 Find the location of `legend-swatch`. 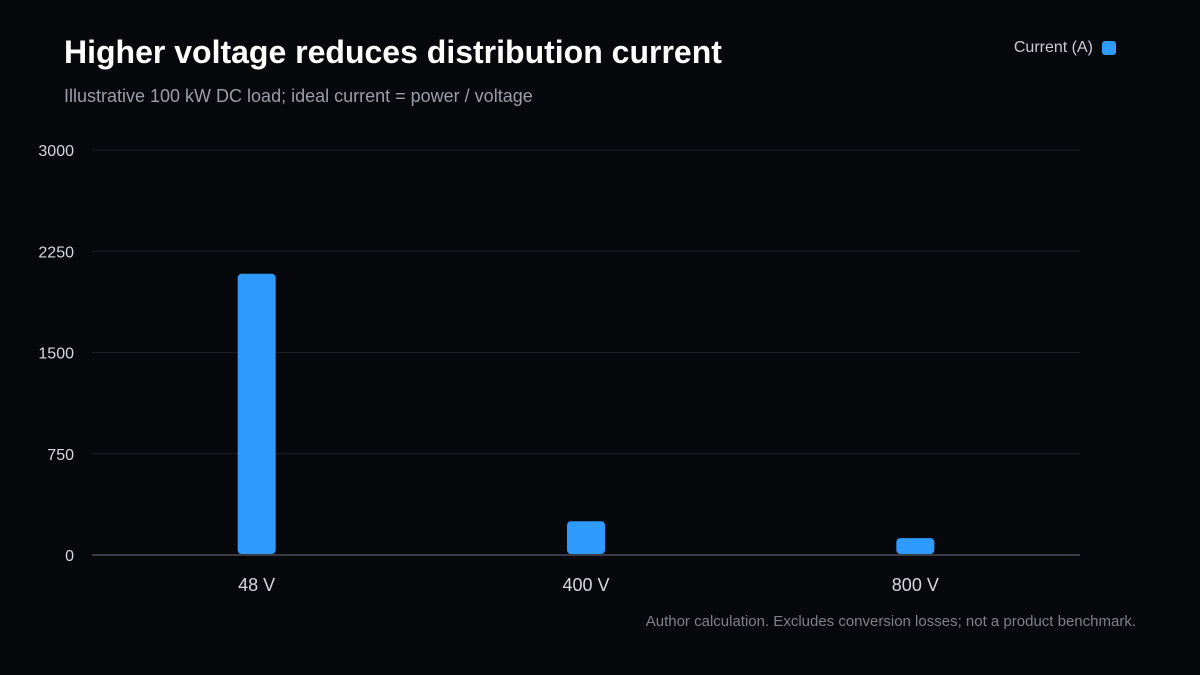

legend-swatch is located at coordinates (1109, 48).